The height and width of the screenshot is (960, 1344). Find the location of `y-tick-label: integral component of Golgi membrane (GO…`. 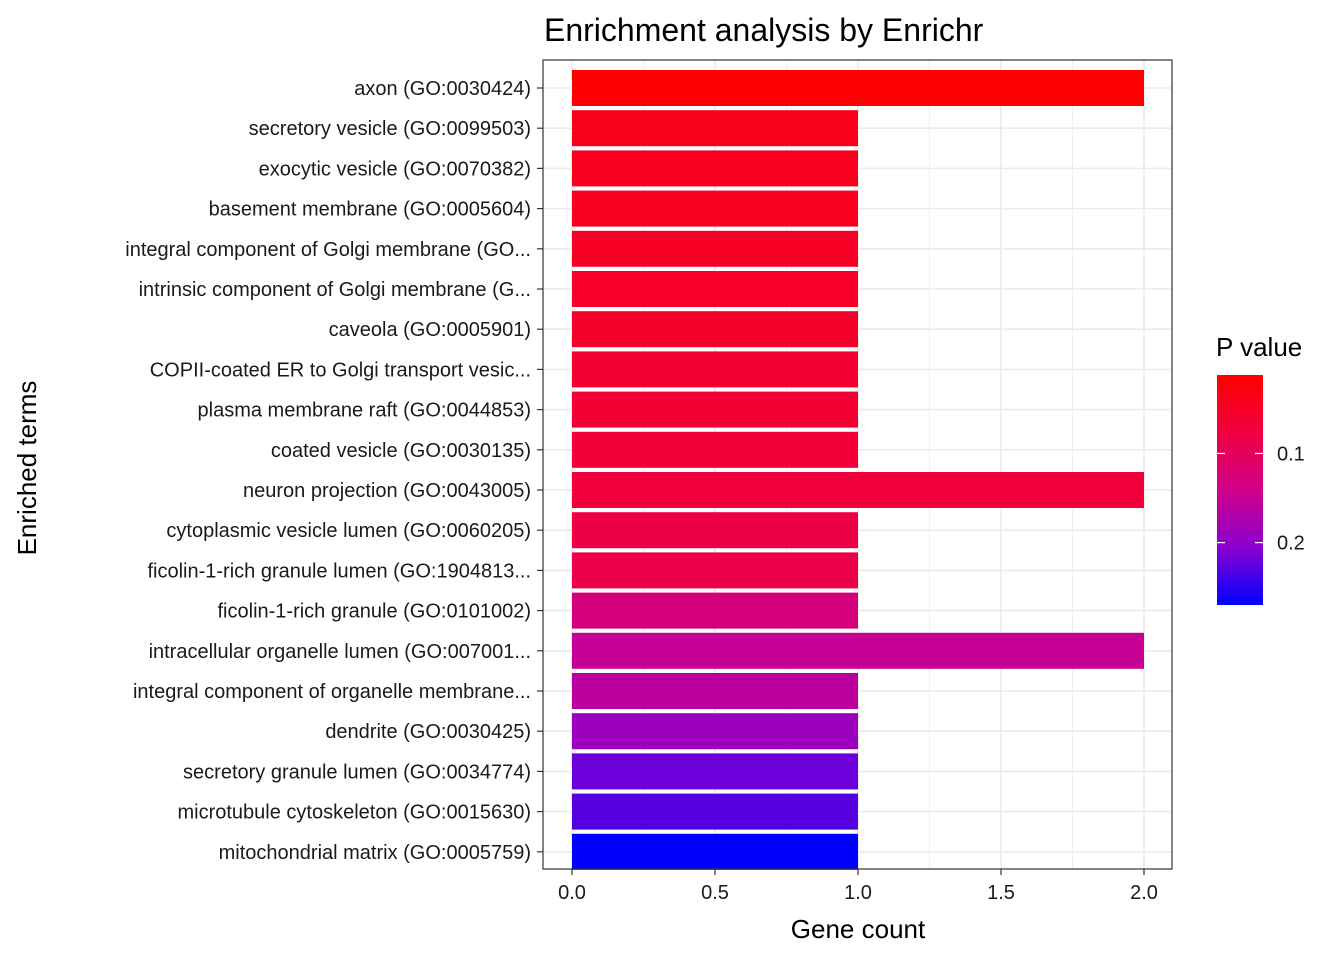

y-tick-label: integral component of Golgi membrane (GO… is located at coordinates (328, 250).